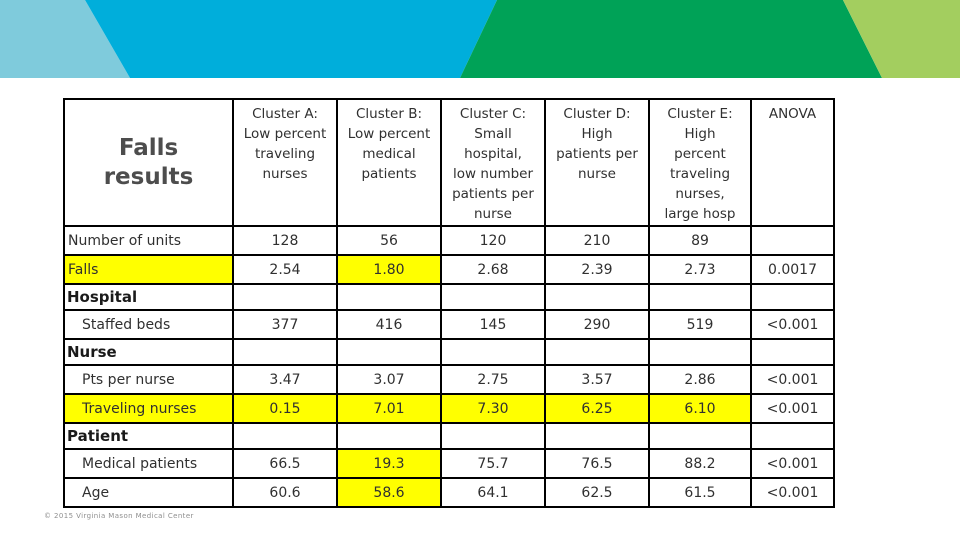 The image size is (960, 540). I want to click on row-label: Medical patients, so click(148, 463).